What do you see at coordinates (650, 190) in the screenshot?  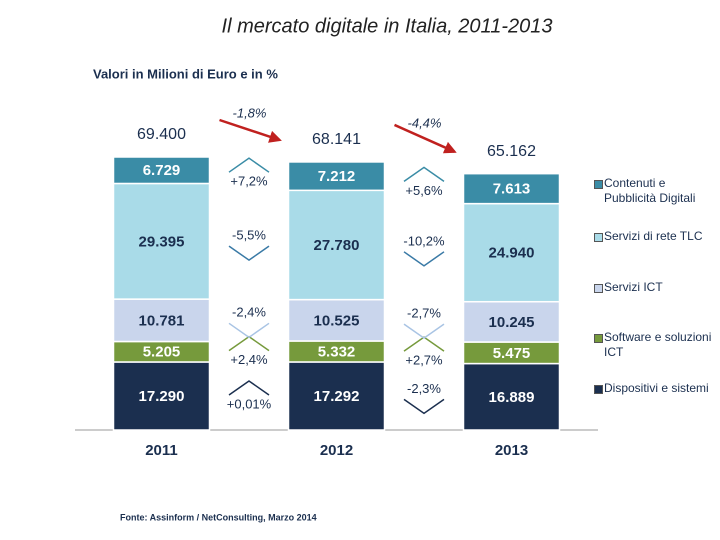 I see `legend-label: Contenuti e Pubblicità Digitali` at bounding box center [650, 190].